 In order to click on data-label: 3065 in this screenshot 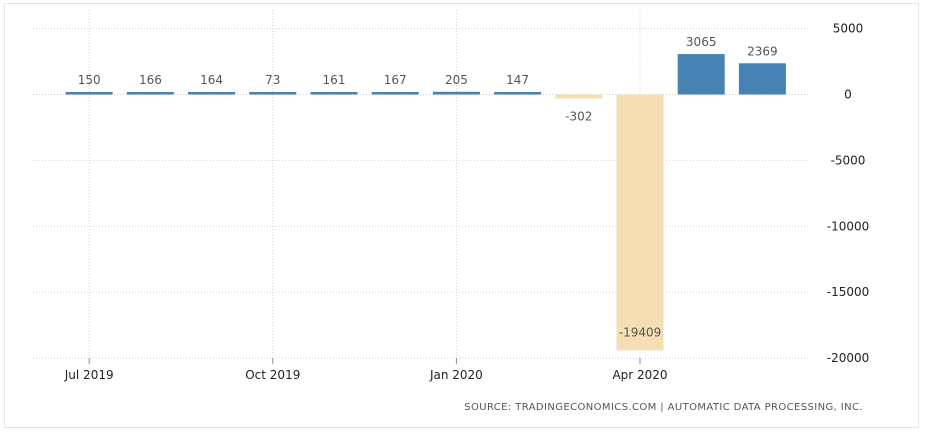, I will do `click(701, 42)`.